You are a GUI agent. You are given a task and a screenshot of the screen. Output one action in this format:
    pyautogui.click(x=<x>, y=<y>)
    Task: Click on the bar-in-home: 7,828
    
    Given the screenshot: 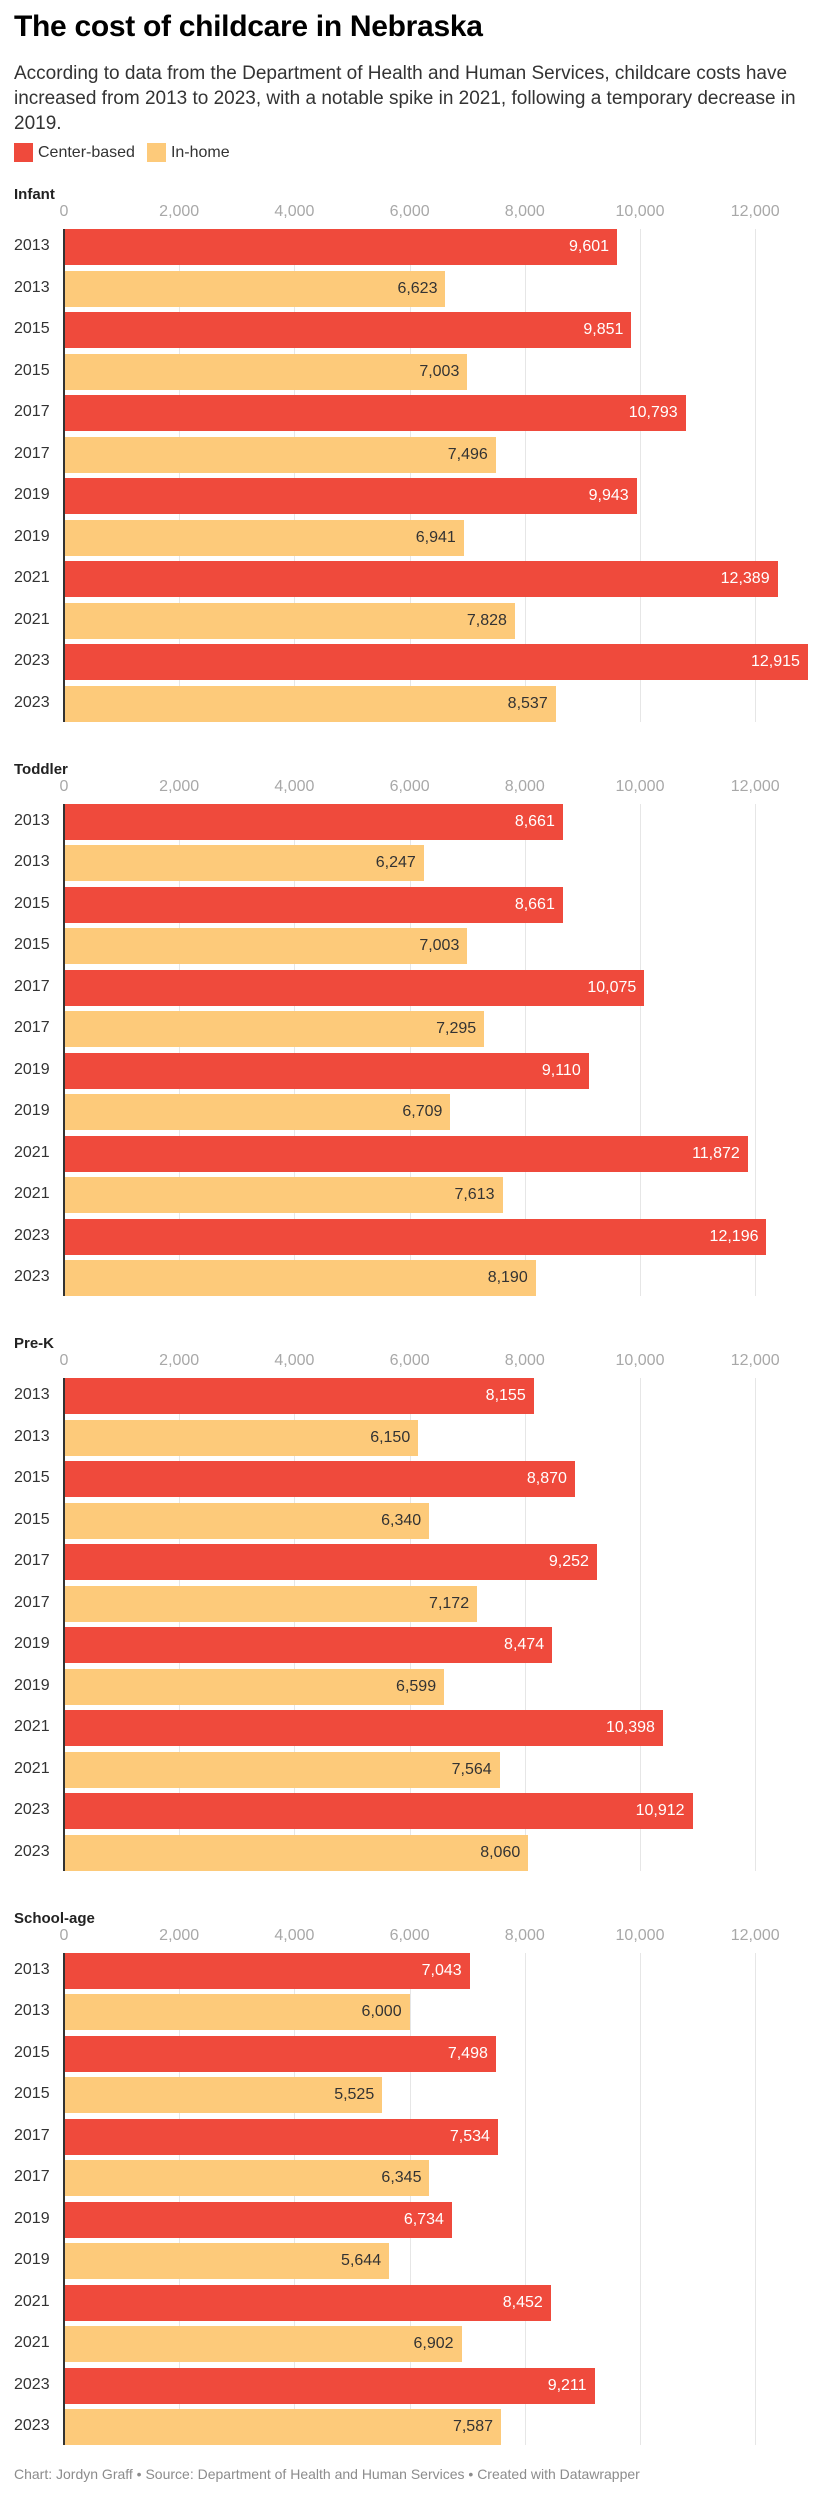 What is the action you would take?
    pyautogui.click(x=289, y=620)
    